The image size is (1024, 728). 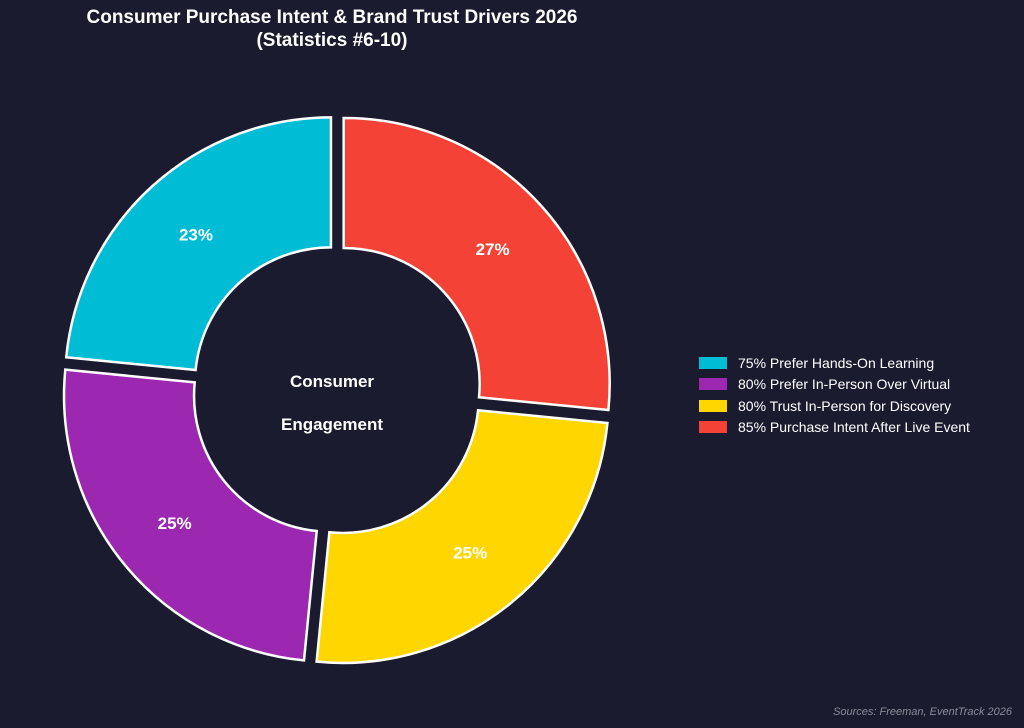 I want to click on legend-item: 75% Prefer Hands-On Learning, so click(x=849, y=363).